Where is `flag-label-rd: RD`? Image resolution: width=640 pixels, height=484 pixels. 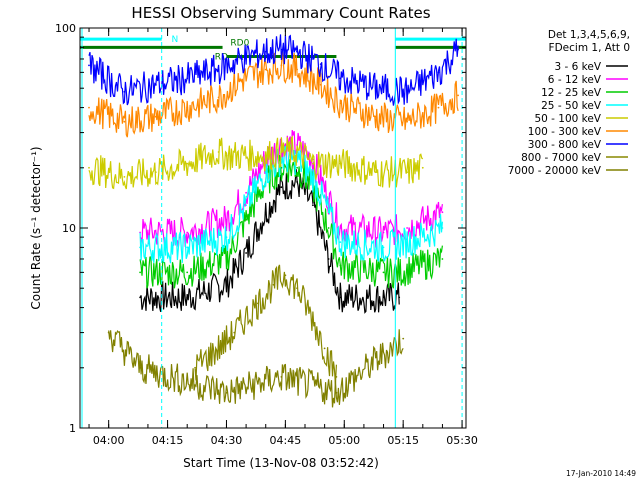 flag-label-rd: RD is located at coordinates (221, 58).